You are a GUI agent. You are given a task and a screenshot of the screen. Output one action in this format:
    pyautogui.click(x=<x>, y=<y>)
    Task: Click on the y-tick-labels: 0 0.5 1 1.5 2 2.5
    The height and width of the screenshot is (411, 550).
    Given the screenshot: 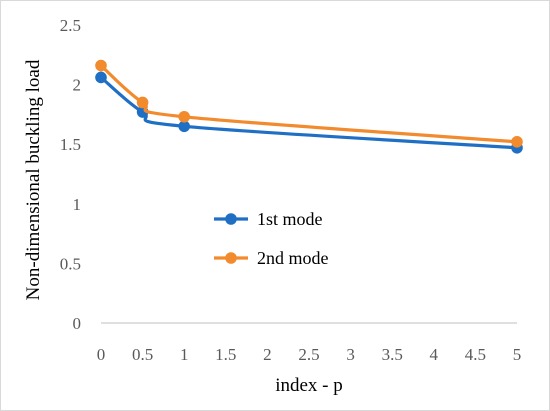 What is the action you would take?
    pyautogui.click(x=70, y=174)
    